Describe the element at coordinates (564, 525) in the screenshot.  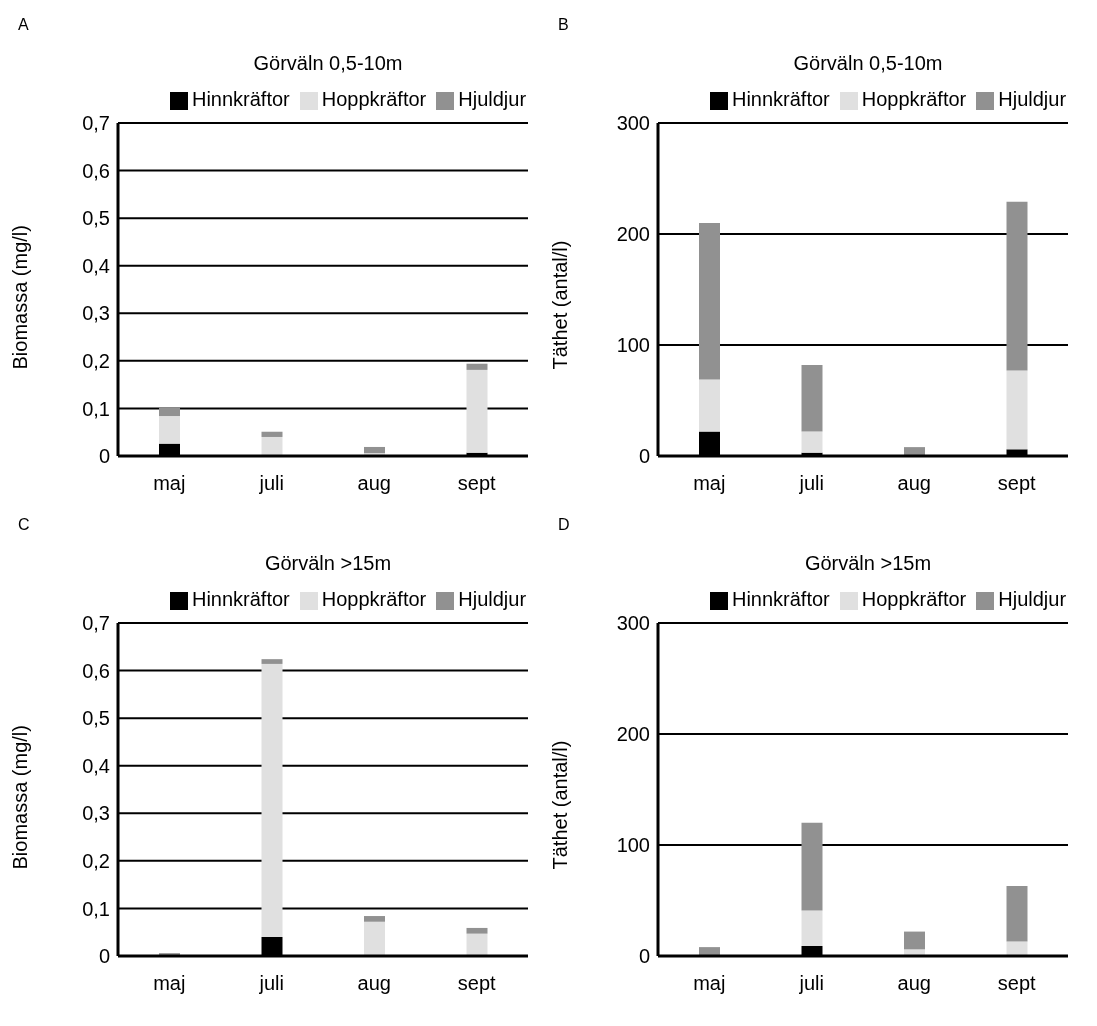
I see `text: D` at that location.